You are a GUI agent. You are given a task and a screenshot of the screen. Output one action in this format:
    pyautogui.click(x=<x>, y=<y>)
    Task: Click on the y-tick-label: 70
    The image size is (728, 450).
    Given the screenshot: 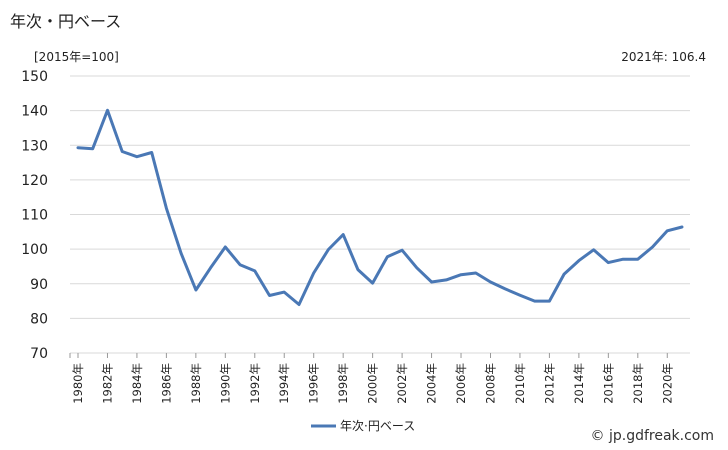 What is the action you would take?
    pyautogui.click(x=39, y=354)
    